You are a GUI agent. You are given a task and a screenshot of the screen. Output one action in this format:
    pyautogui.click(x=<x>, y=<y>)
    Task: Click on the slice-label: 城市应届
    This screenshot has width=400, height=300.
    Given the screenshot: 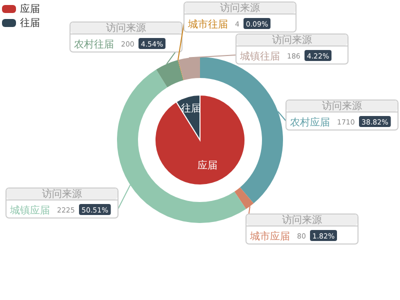 What is the action you would take?
    pyautogui.click(x=269, y=236)
    